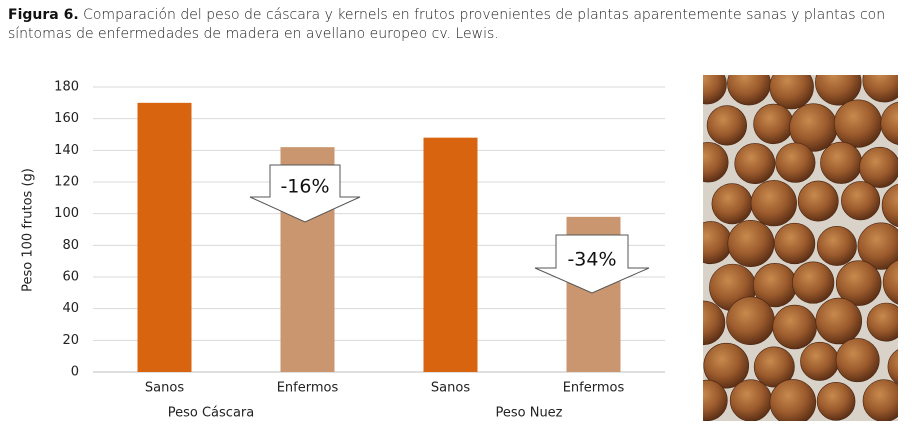  I want to click on y-tick-label: 140, so click(66, 150).